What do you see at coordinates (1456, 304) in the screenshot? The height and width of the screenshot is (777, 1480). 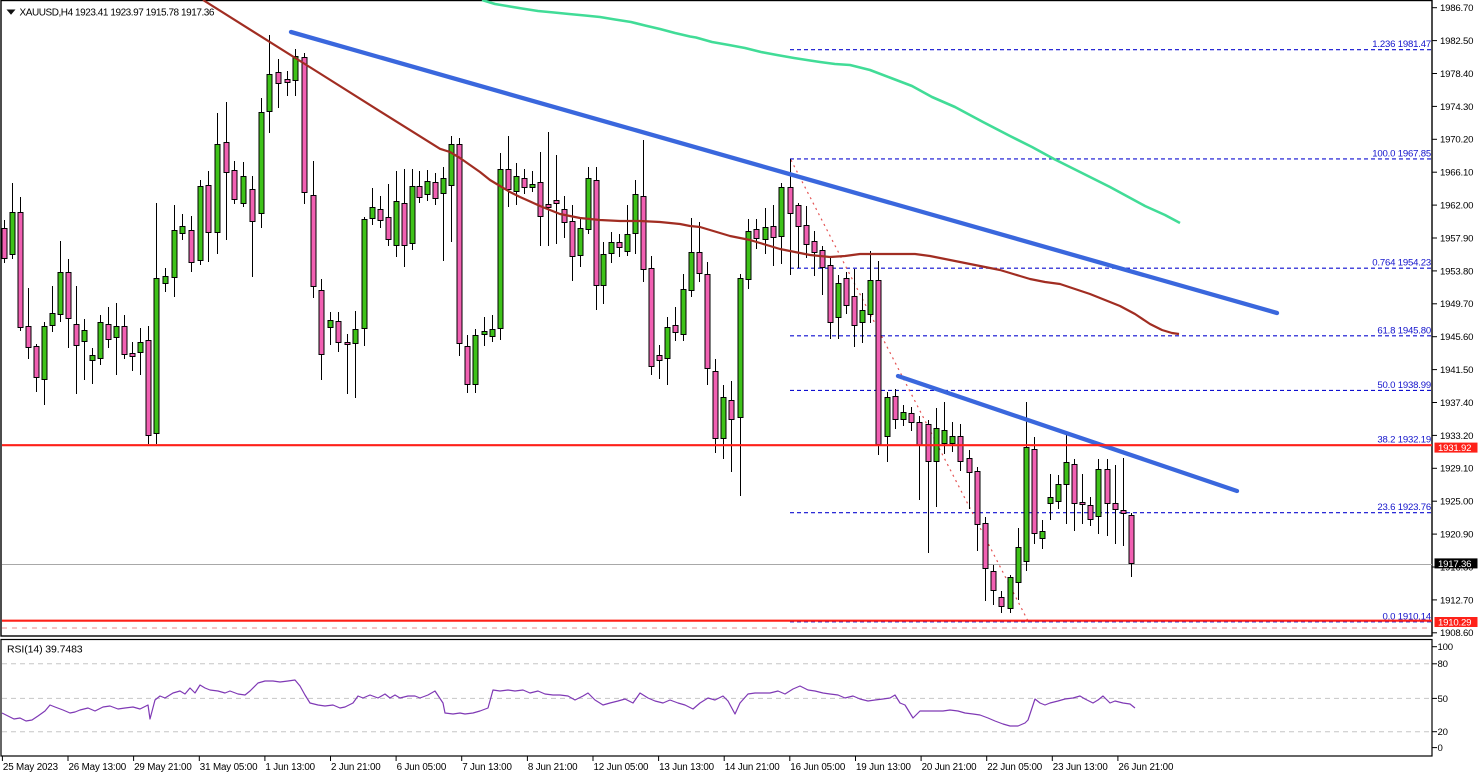 I see `svg-text: 1949.70` at bounding box center [1456, 304].